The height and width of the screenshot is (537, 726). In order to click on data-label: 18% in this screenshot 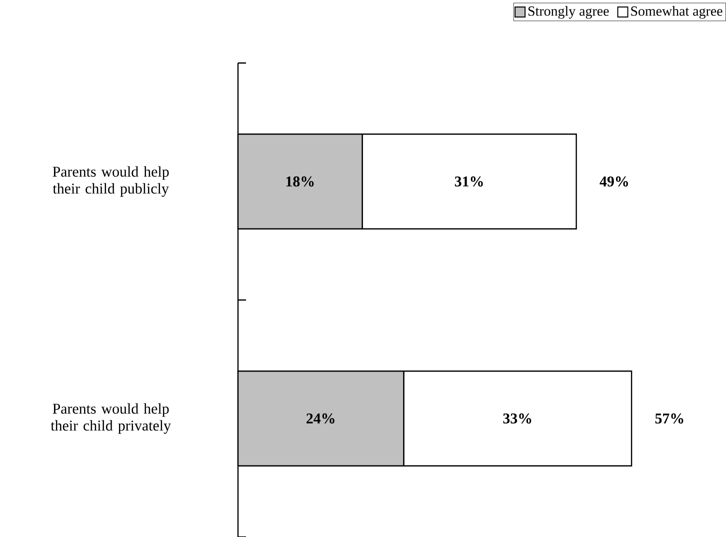, I will do `click(300, 181)`.